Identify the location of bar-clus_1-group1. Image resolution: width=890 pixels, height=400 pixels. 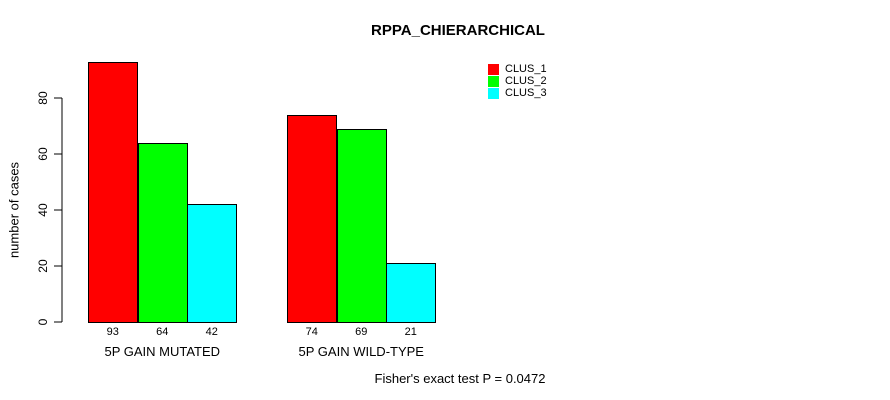
(113, 192).